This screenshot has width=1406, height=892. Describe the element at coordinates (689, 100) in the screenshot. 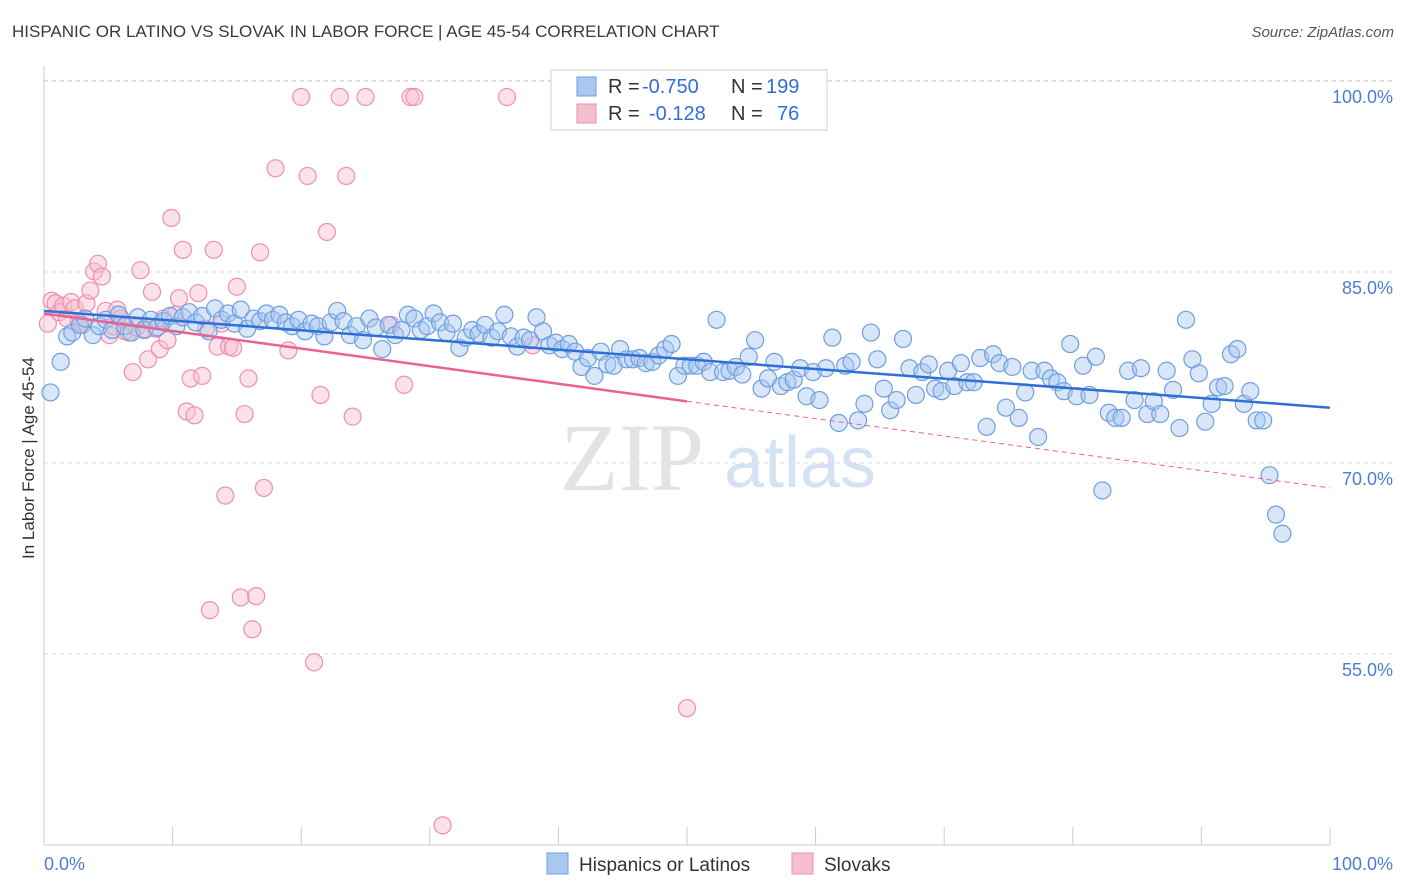

I see `stats-legend-box` at that location.